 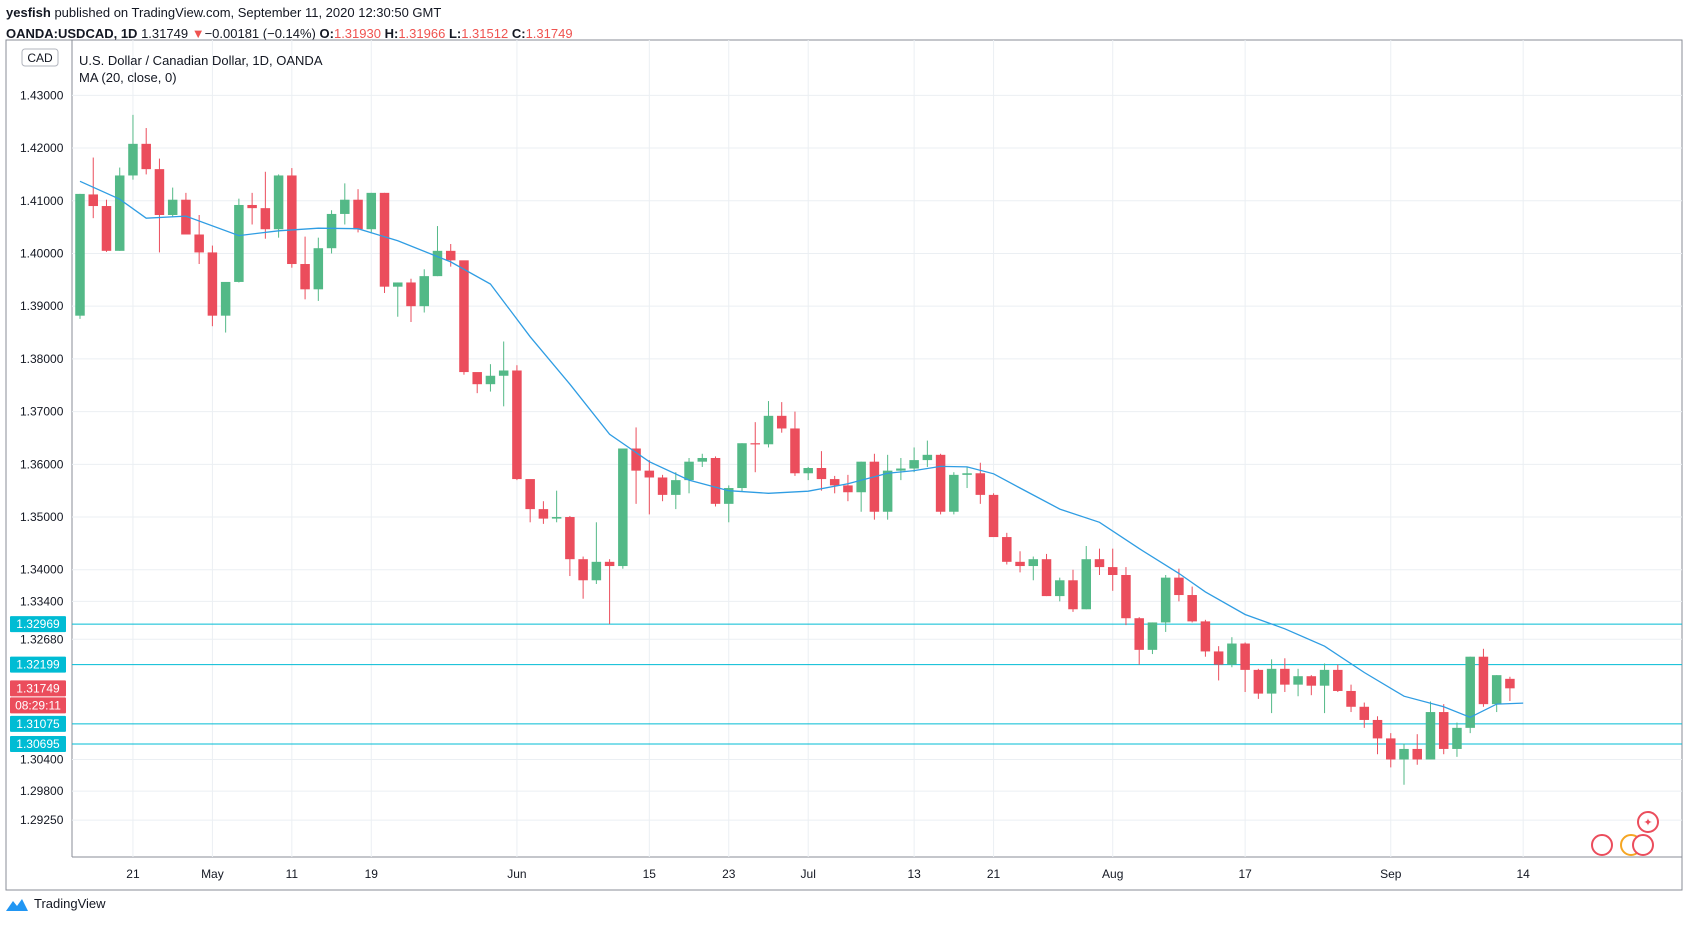 I want to click on time-tick-label: May, so click(x=212, y=874).